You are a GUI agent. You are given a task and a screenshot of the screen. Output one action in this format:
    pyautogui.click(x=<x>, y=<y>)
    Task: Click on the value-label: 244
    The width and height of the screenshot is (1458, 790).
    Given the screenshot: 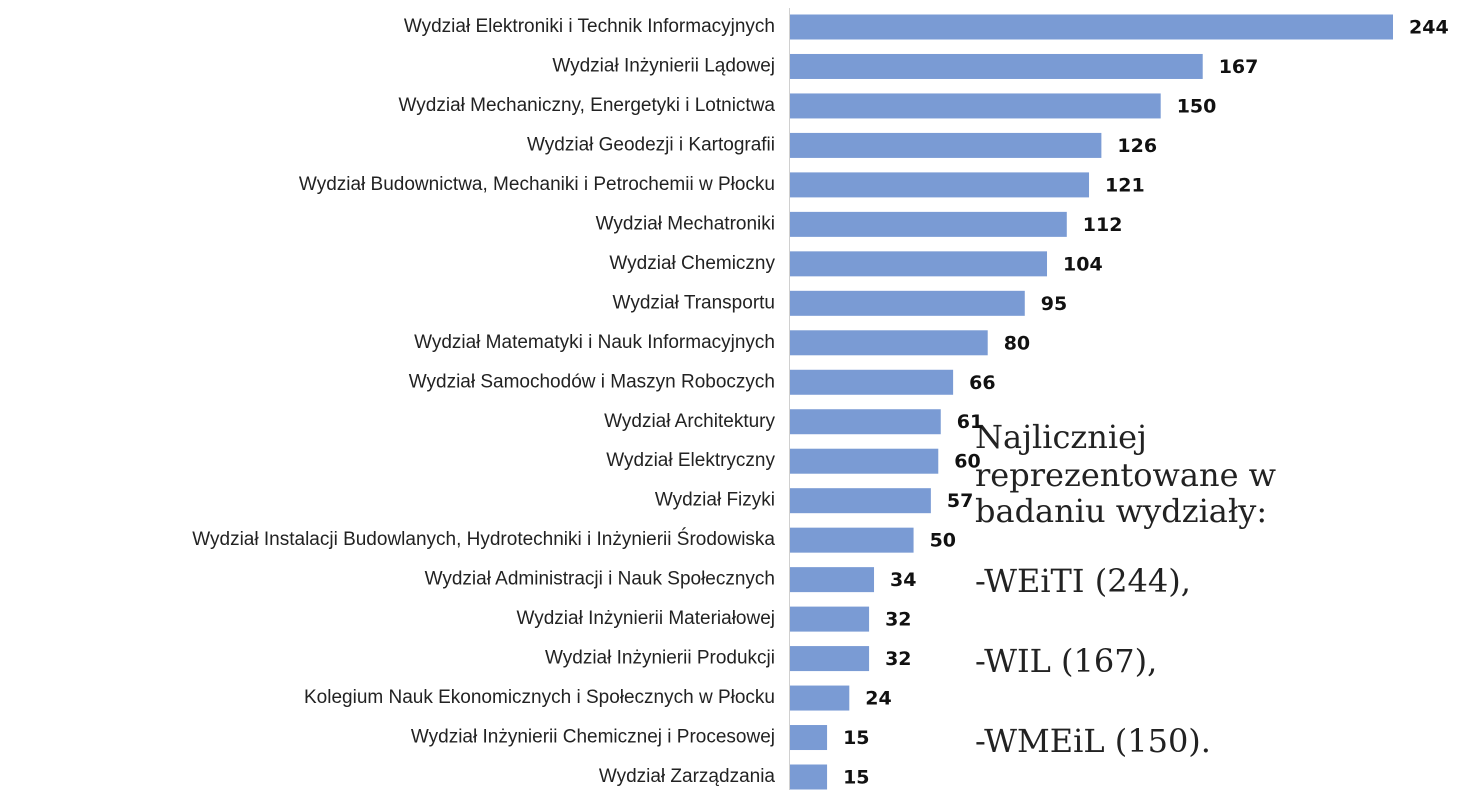 What is the action you would take?
    pyautogui.click(x=1429, y=28)
    